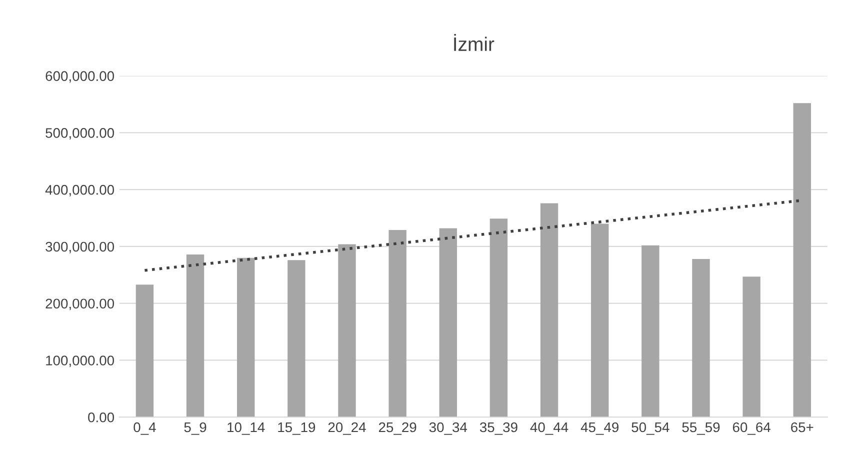 The image size is (853, 474). I want to click on y-tick-label: 0.00, so click(101, 417).